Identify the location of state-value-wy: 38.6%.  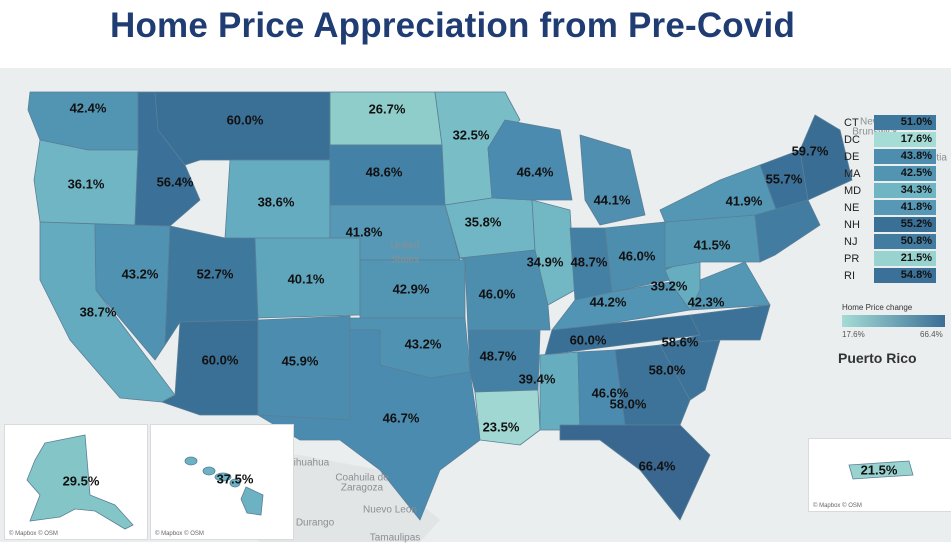
(276, 202).